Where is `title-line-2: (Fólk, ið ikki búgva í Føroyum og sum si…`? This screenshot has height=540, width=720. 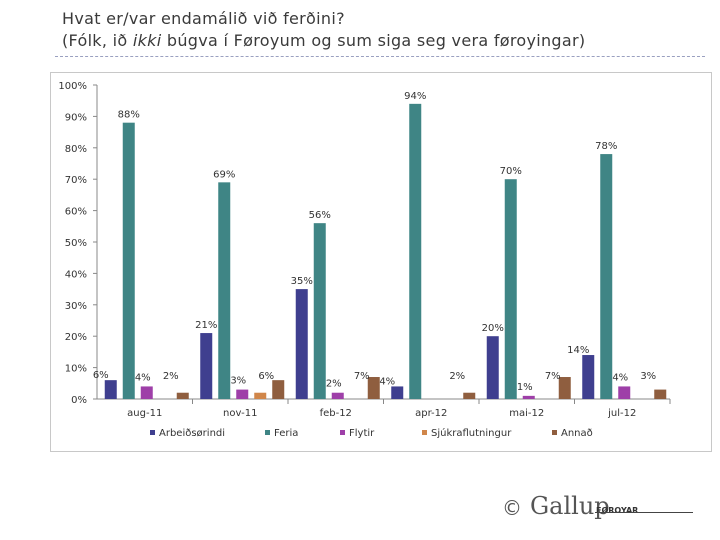 title-line-2: (Fólk, ið ikki búgva í Føroyum og sum si… is located at coordinates (323, 41).